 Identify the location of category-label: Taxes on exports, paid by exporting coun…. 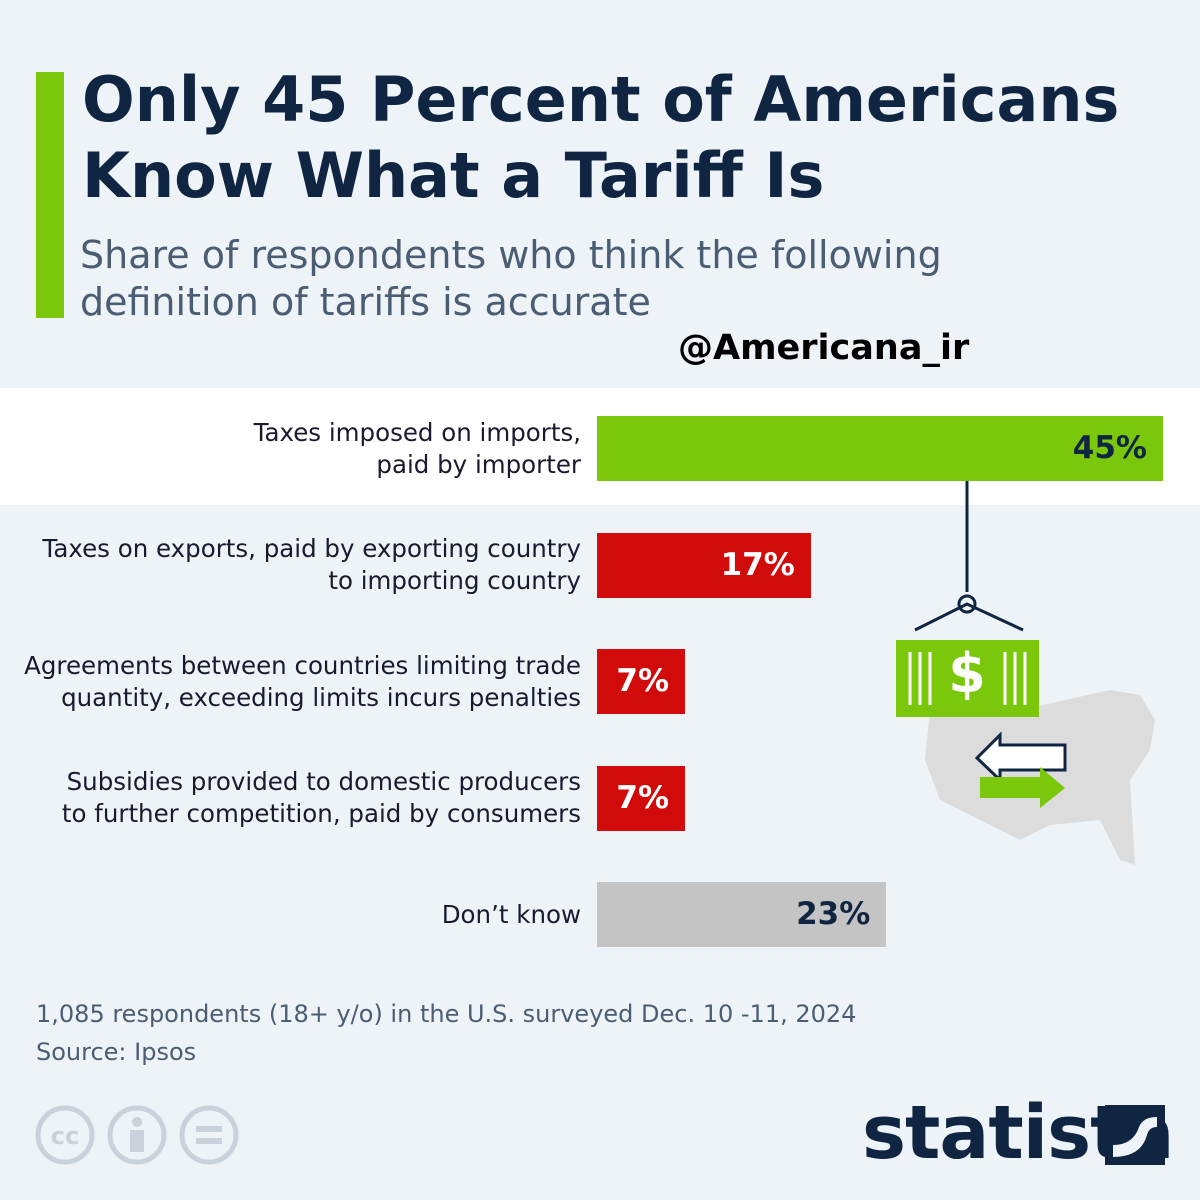
(311, 564).